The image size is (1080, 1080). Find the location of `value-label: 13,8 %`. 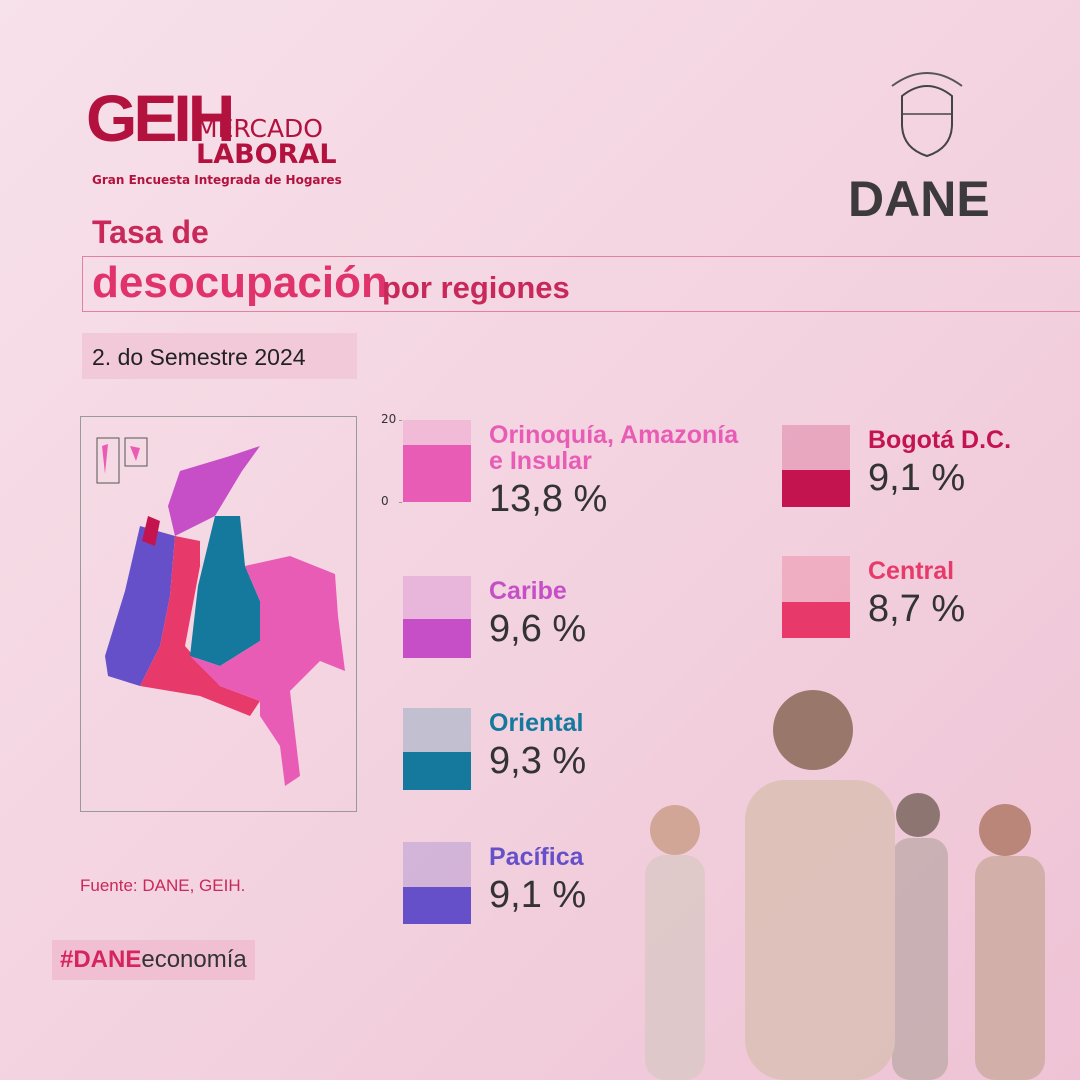

value-label: 13,8 % is located at coordinates (548, 499).